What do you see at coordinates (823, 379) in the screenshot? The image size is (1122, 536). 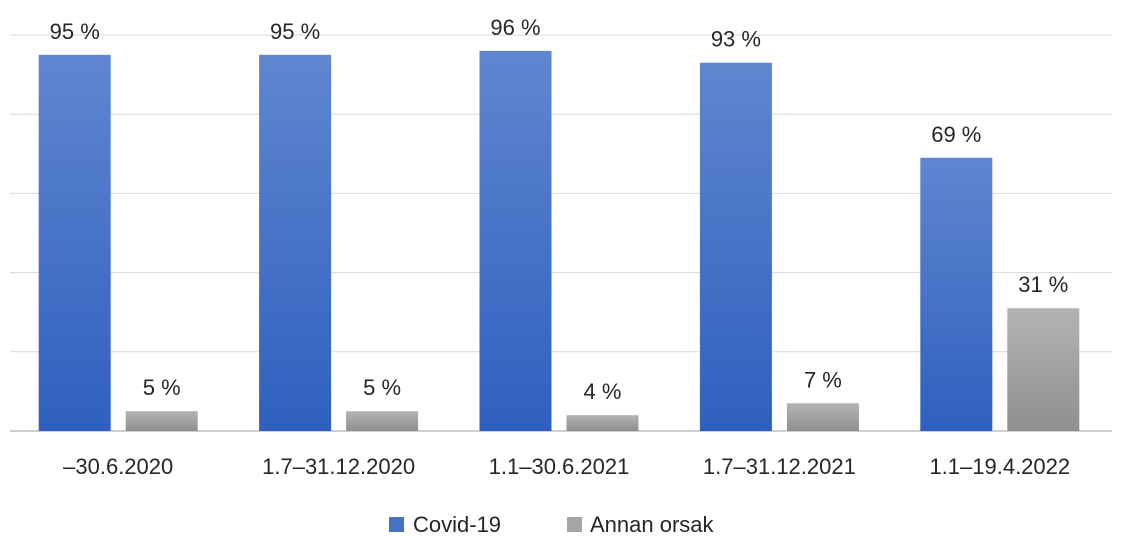 I see `data-label: 7 %` at bounding box center [823, 379].